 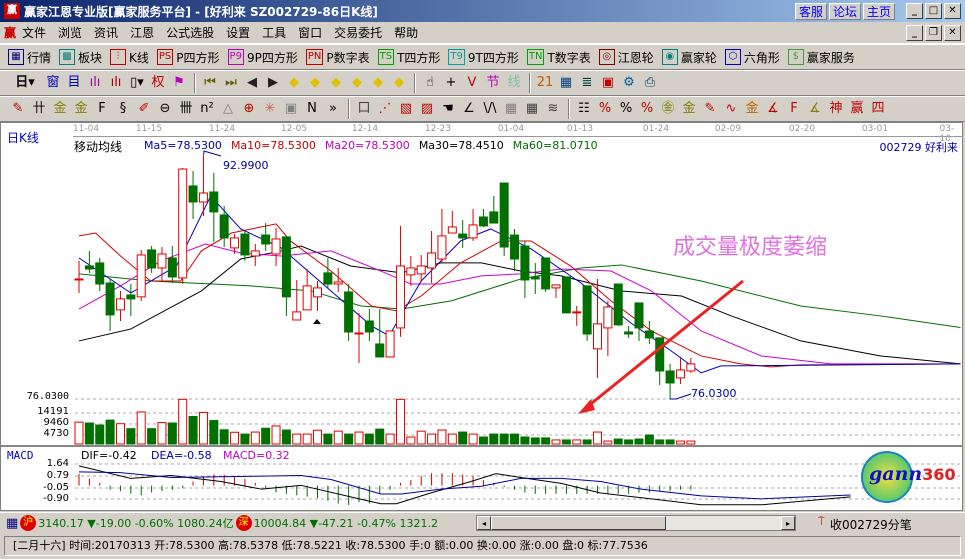 I want to click on gold-bar-icon: 金, so click(x=752, y=108).